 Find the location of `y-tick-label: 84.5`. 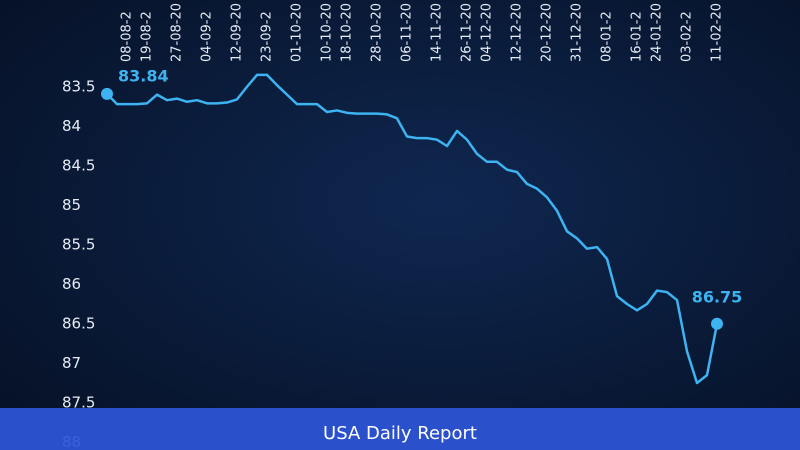

y-tick-label: 84.5 is located at coordinates (78, 166).